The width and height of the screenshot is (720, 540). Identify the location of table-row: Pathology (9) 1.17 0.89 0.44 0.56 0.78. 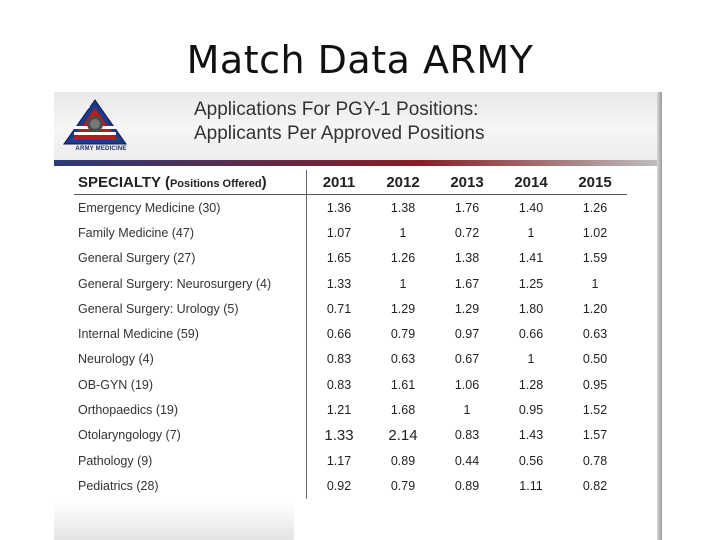
(350, 460).